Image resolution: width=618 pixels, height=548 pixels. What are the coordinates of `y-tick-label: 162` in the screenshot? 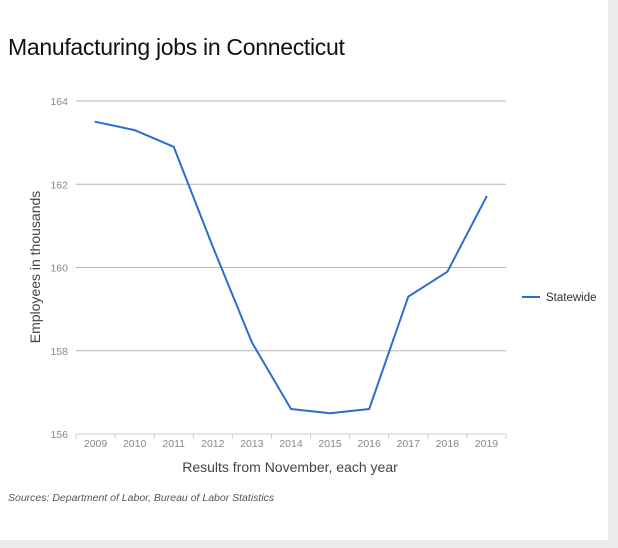 It's located at (59, 185).